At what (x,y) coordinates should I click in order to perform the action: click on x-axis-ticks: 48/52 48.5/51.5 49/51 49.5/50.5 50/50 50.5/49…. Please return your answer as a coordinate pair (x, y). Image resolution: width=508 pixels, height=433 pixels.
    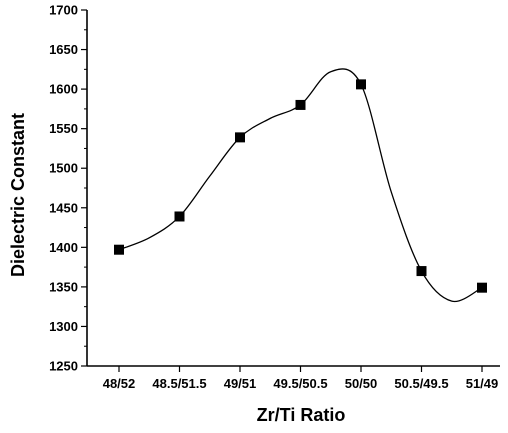
    Looking at the image, I should click on (301, 378).